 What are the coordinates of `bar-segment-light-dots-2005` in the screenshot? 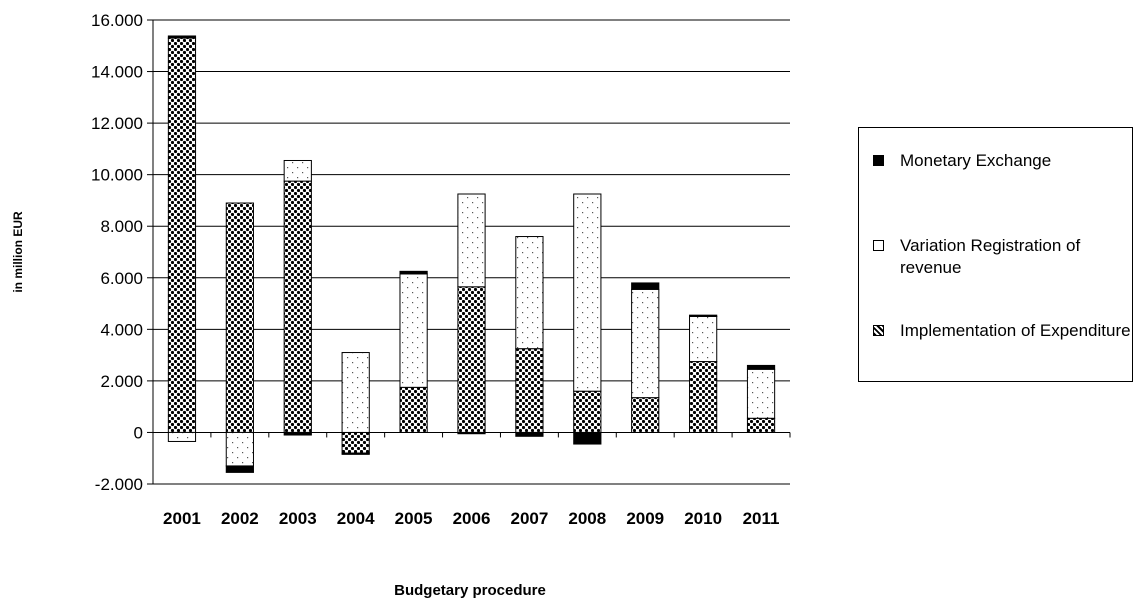 It's located at (413, 330).